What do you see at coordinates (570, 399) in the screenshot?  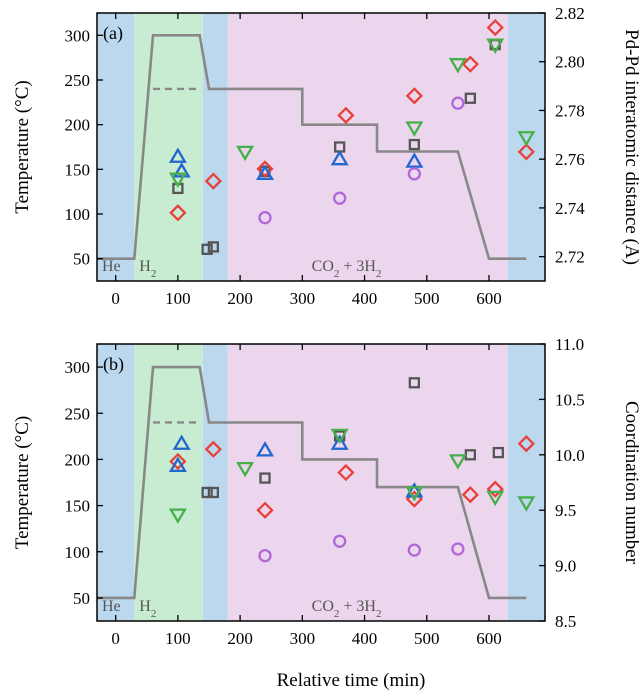 I see `y-right-tick-label: 10.5` at bounding box center [570, 399].